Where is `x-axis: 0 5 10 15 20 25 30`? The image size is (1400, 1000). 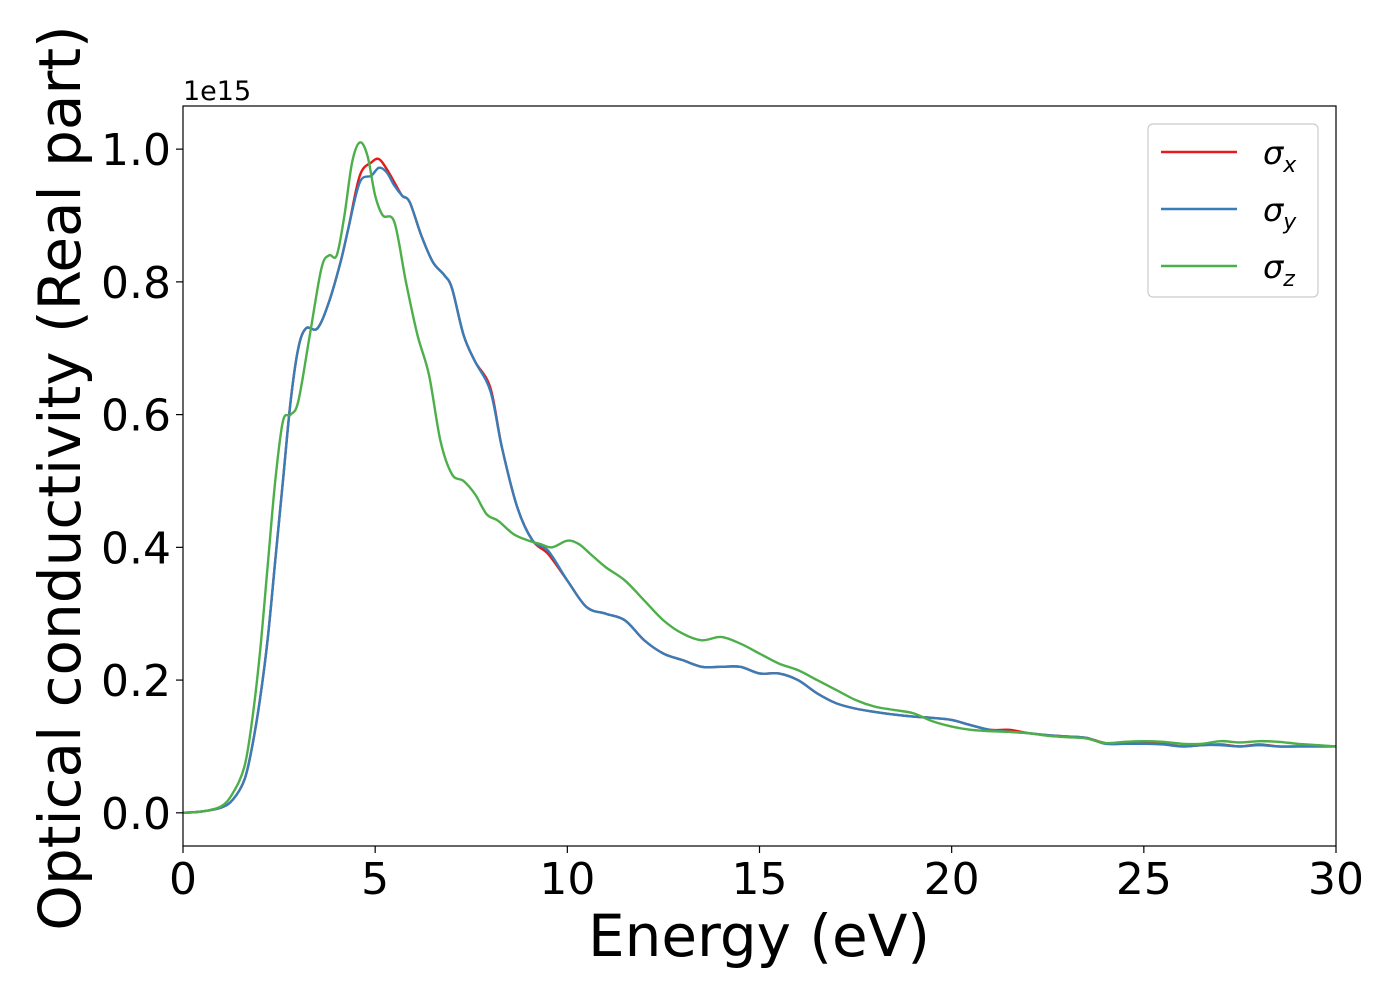
x-axis: 0 5 10 15 20 25 30 is located at coordinates (766, 875).